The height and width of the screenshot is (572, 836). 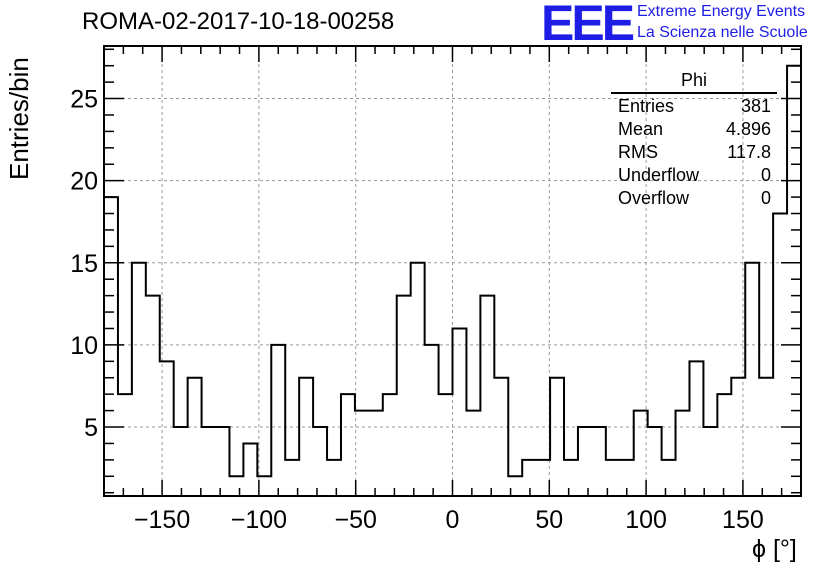 I want to click on stats-row: Underflow 0, so click(x=694, y=175).